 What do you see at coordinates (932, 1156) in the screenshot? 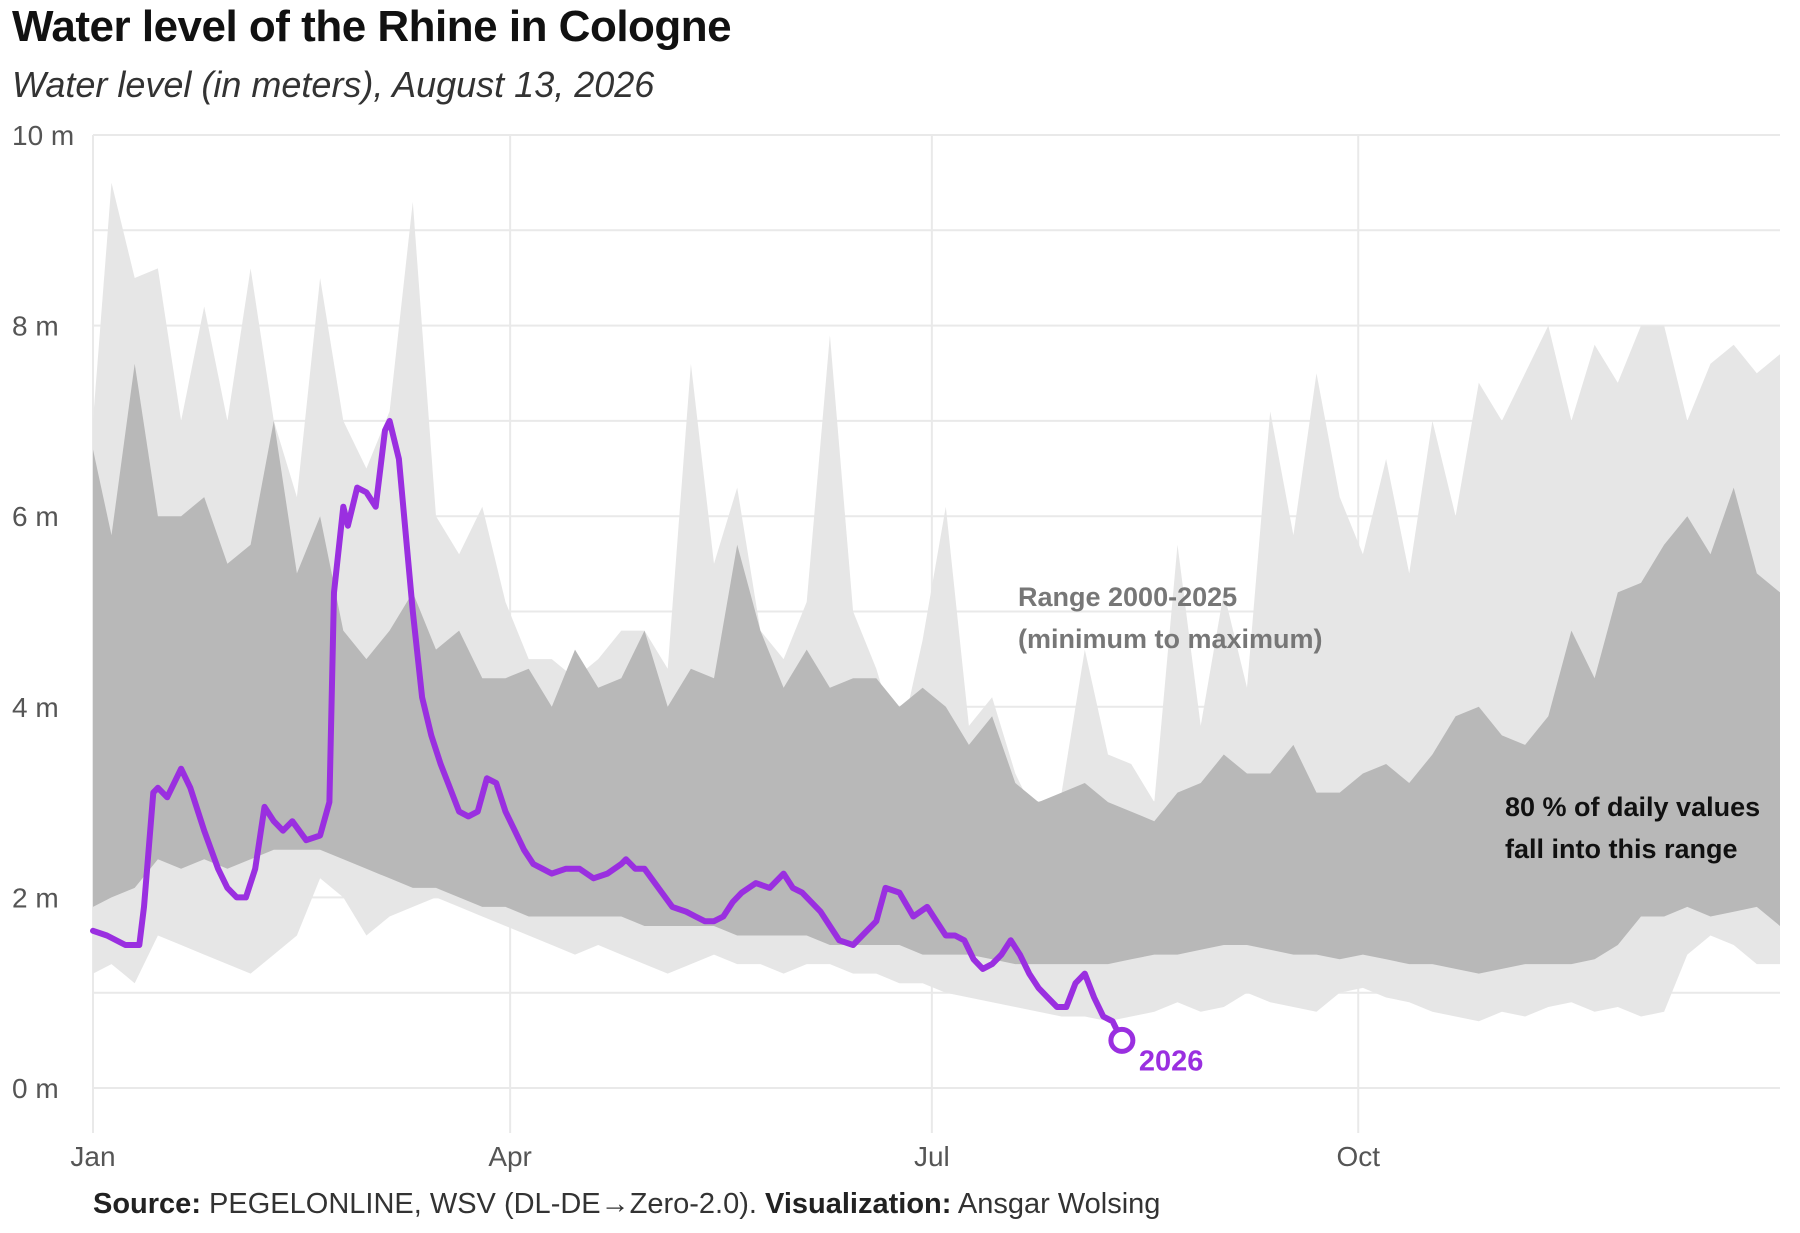
I see `x-tick-label: Jul` at bounding box center [932, 1156].